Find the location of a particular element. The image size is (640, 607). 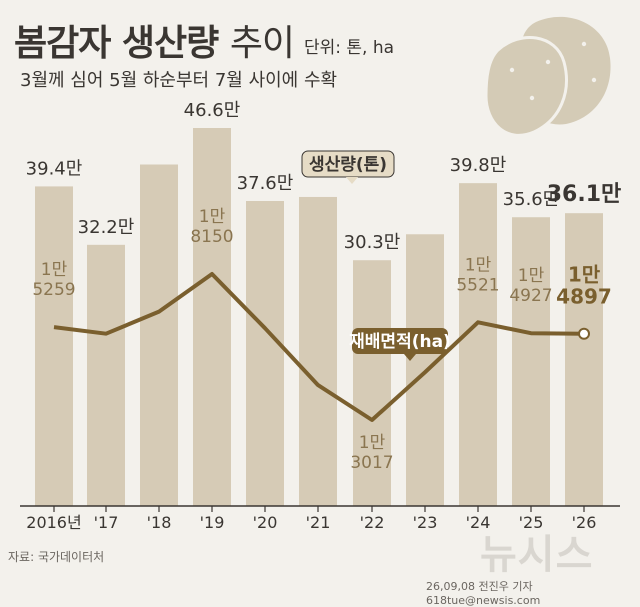

legend-area-label: 재배면적(ha) is located at coordinates (400, 342).